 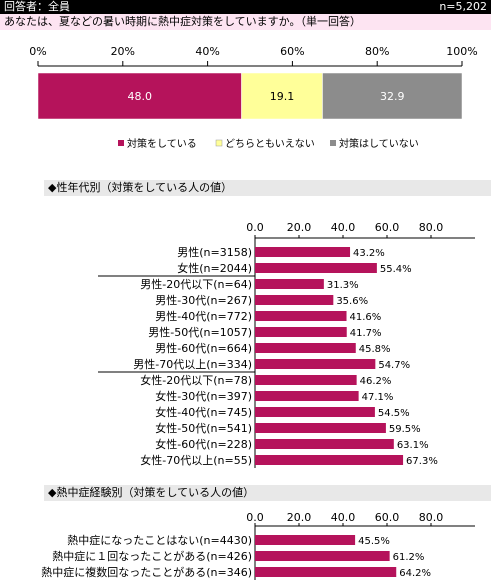 I want to click on segment-value-label: 32.9, so click(x=392, y=96).